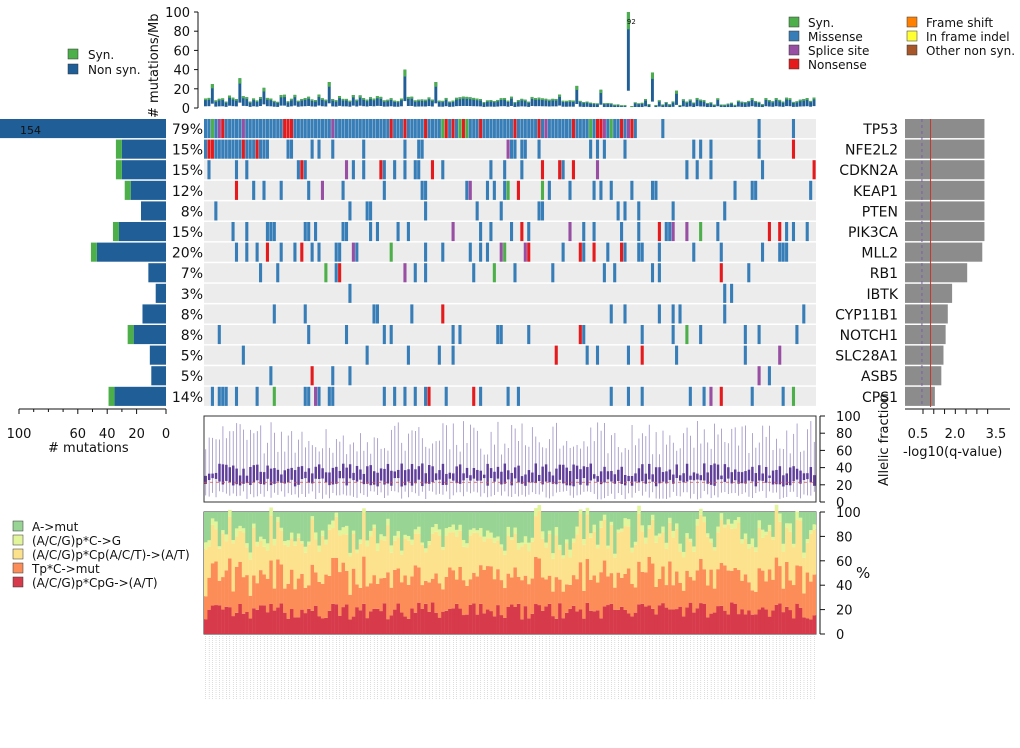 Image resolution: width=1020 pixels, height=748 pixels. What do you see at coordinates (866, 315) in the screenshot?
I see `gene-label: CYP11B1` at bounding box center [866, 315].